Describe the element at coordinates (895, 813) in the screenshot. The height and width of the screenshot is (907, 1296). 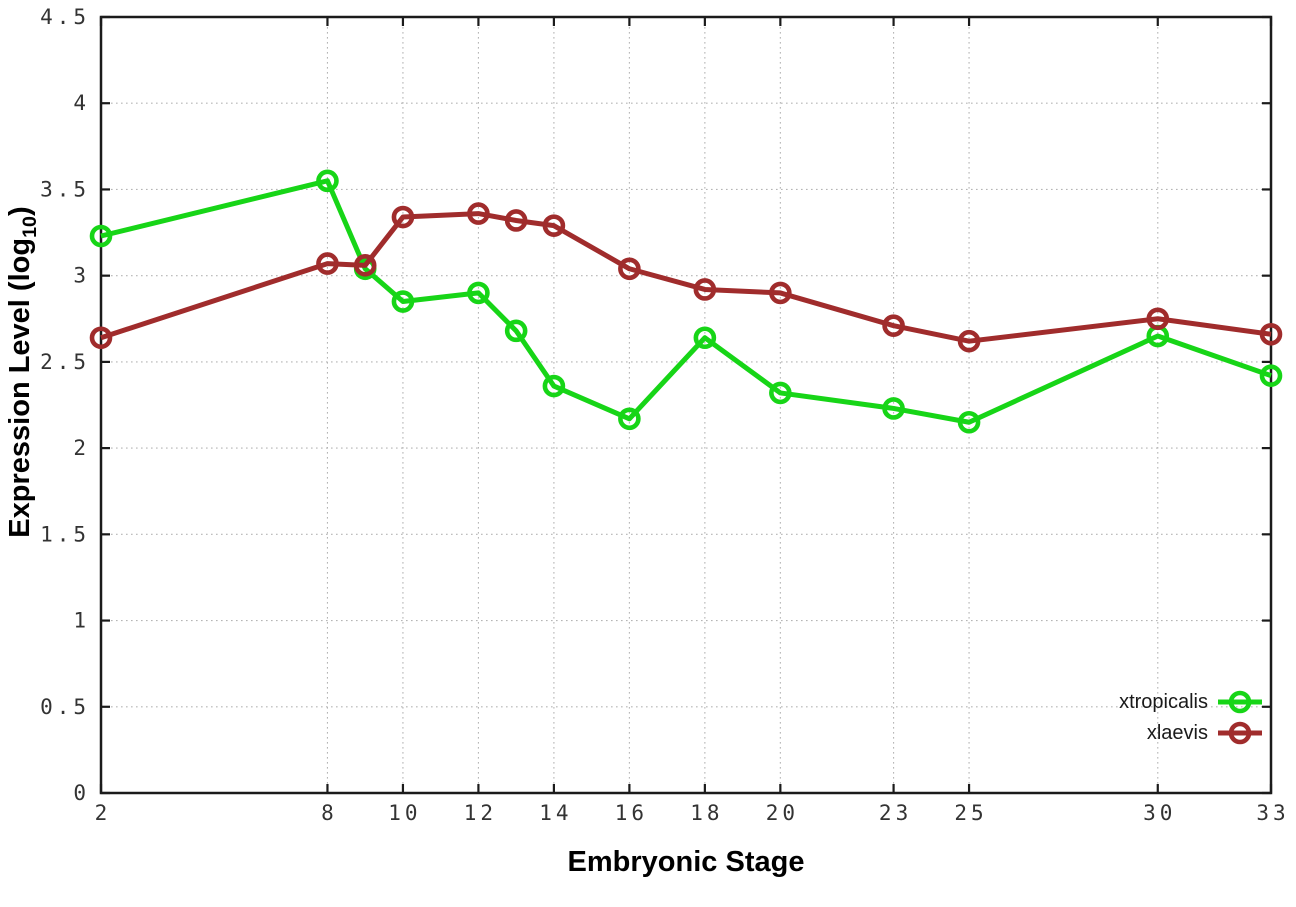
I see `x-tick-label: 23` at that location.